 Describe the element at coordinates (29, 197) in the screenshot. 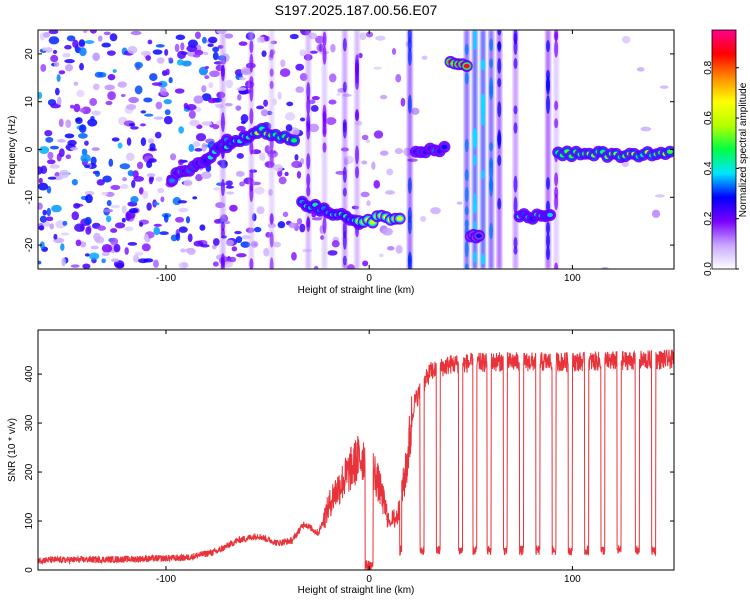

I see `y-tick-label: -10` at that location.